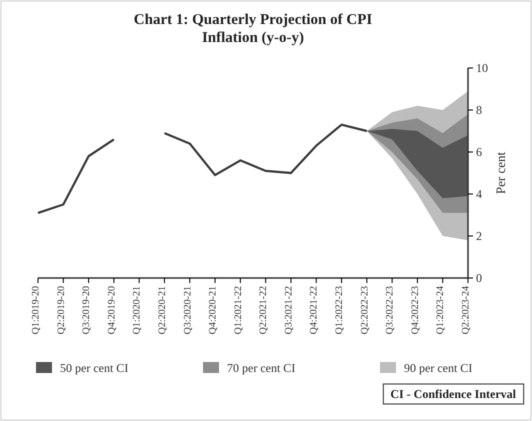  What do you see at coordinates (213, 310) in the screenshot?
I see `x-tick-label: Q4:2020-21` at bounding box center [213, 310].